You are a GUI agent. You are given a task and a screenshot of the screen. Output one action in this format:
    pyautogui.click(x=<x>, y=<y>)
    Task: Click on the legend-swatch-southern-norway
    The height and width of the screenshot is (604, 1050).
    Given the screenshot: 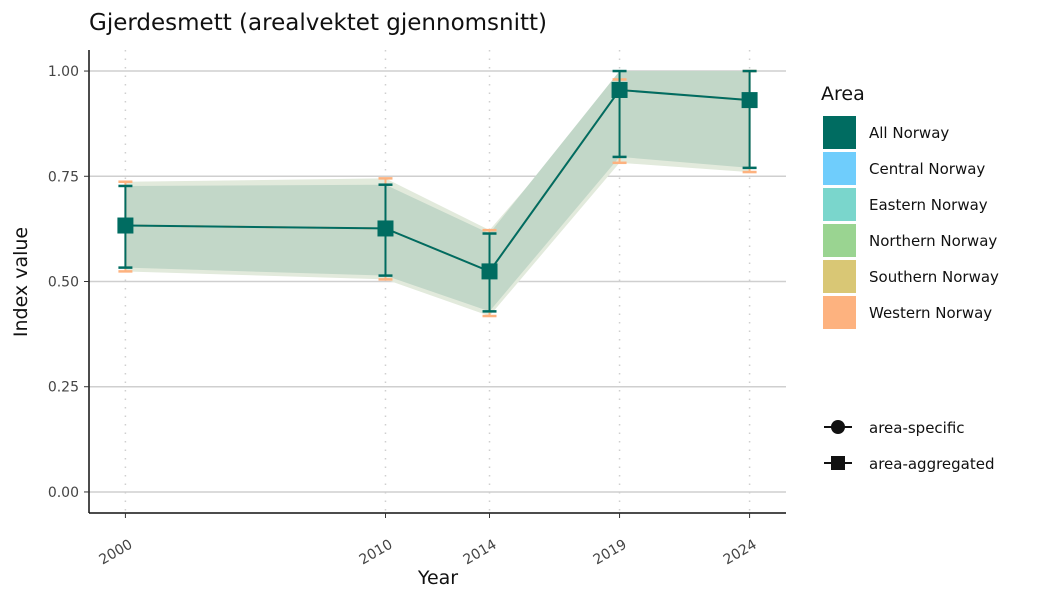 What is the action you would take?
    pyautogui.click(x=839, y=276)
    